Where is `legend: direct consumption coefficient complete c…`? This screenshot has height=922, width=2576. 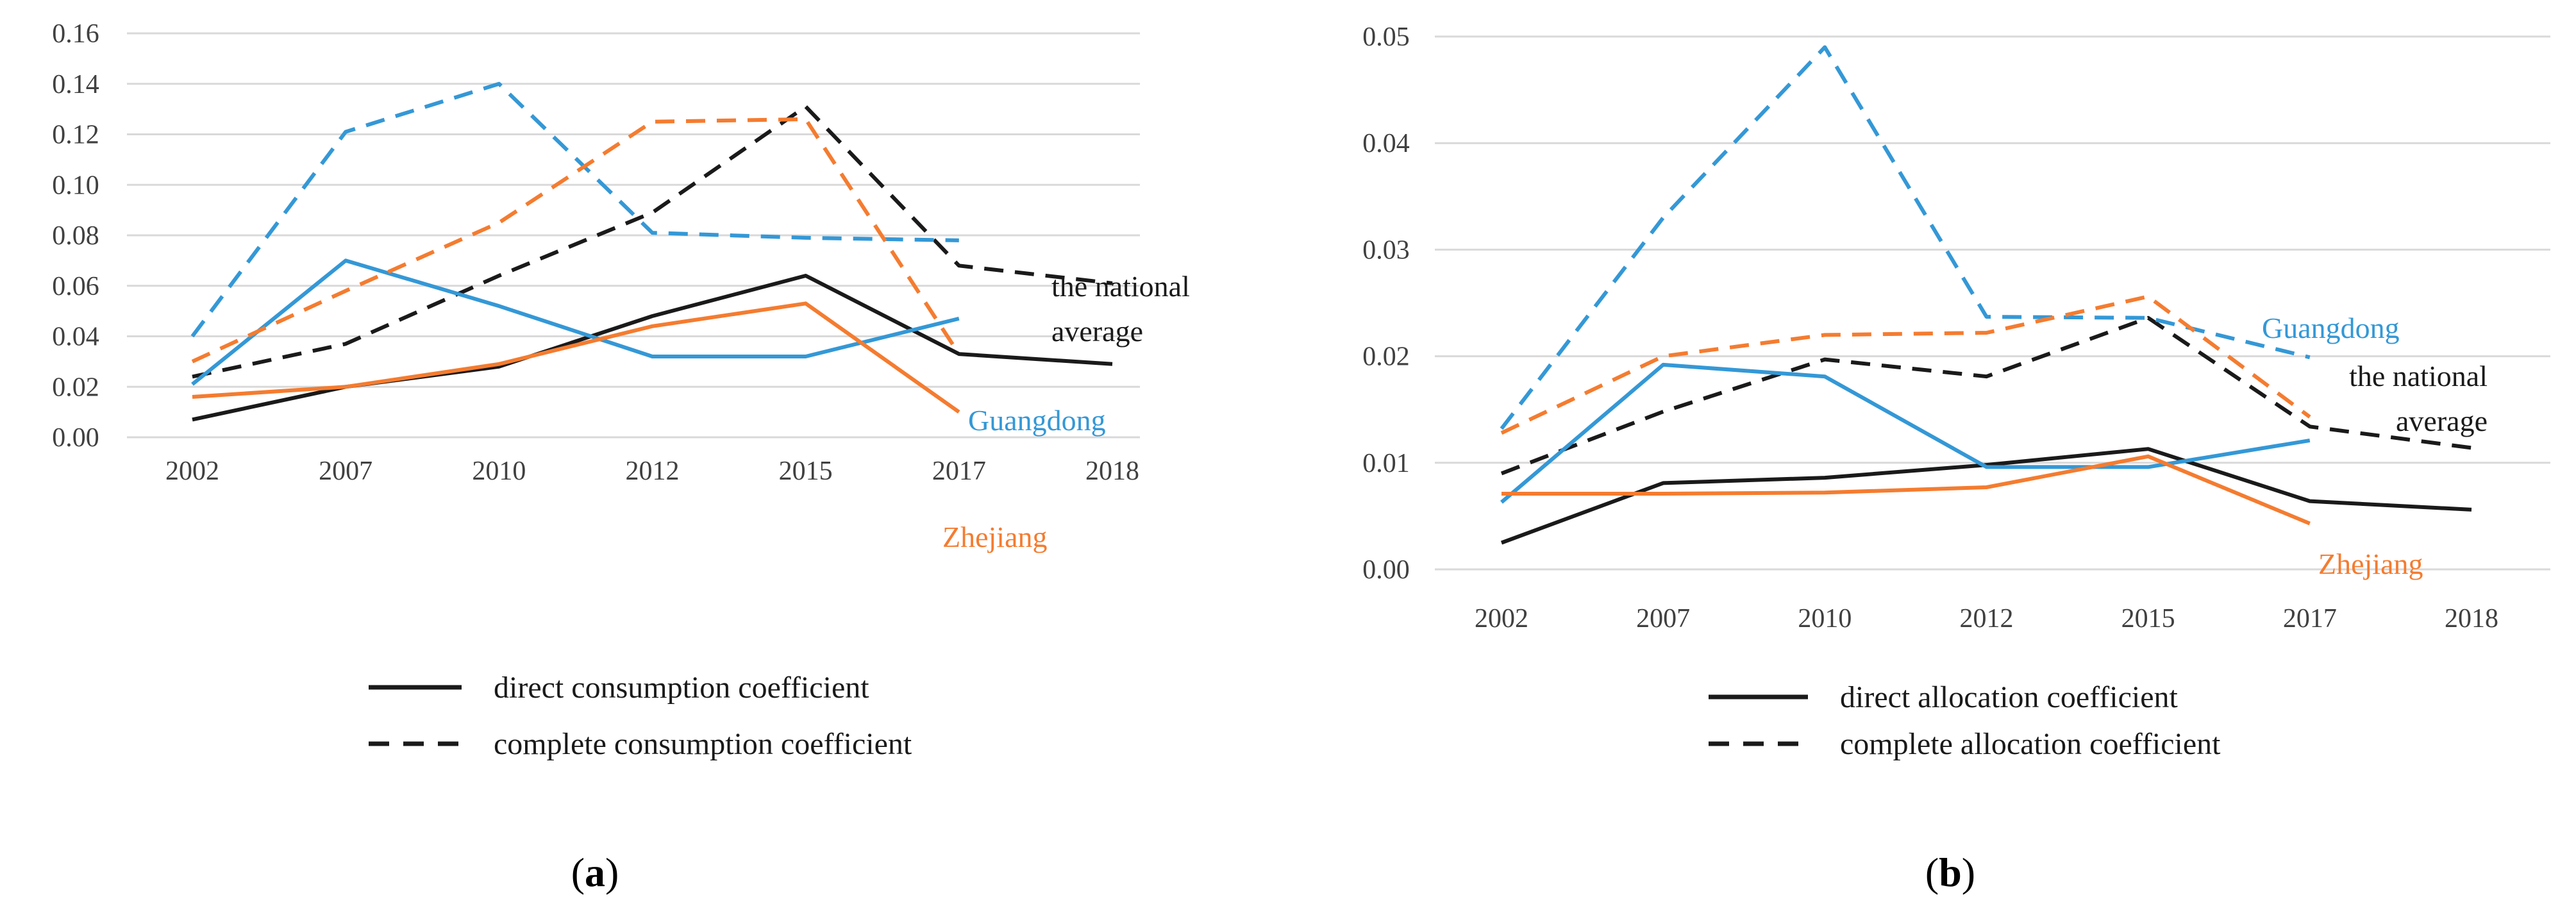 legend: direct consumption coefficient complete c… is located at coordinates (640, 716).